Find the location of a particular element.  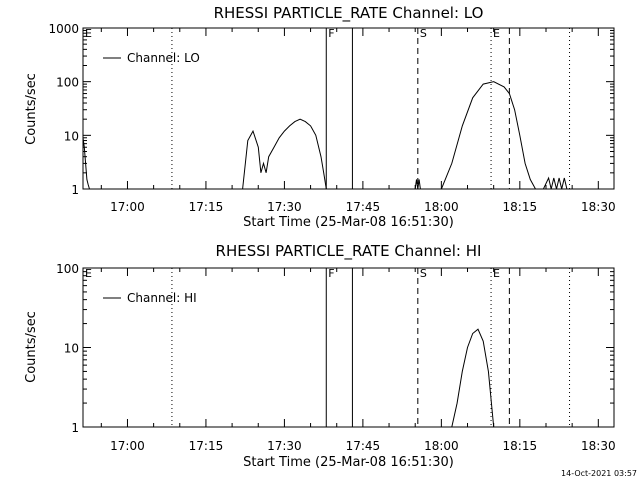

legend: Channel: HI is located at coordinates (150, 298).